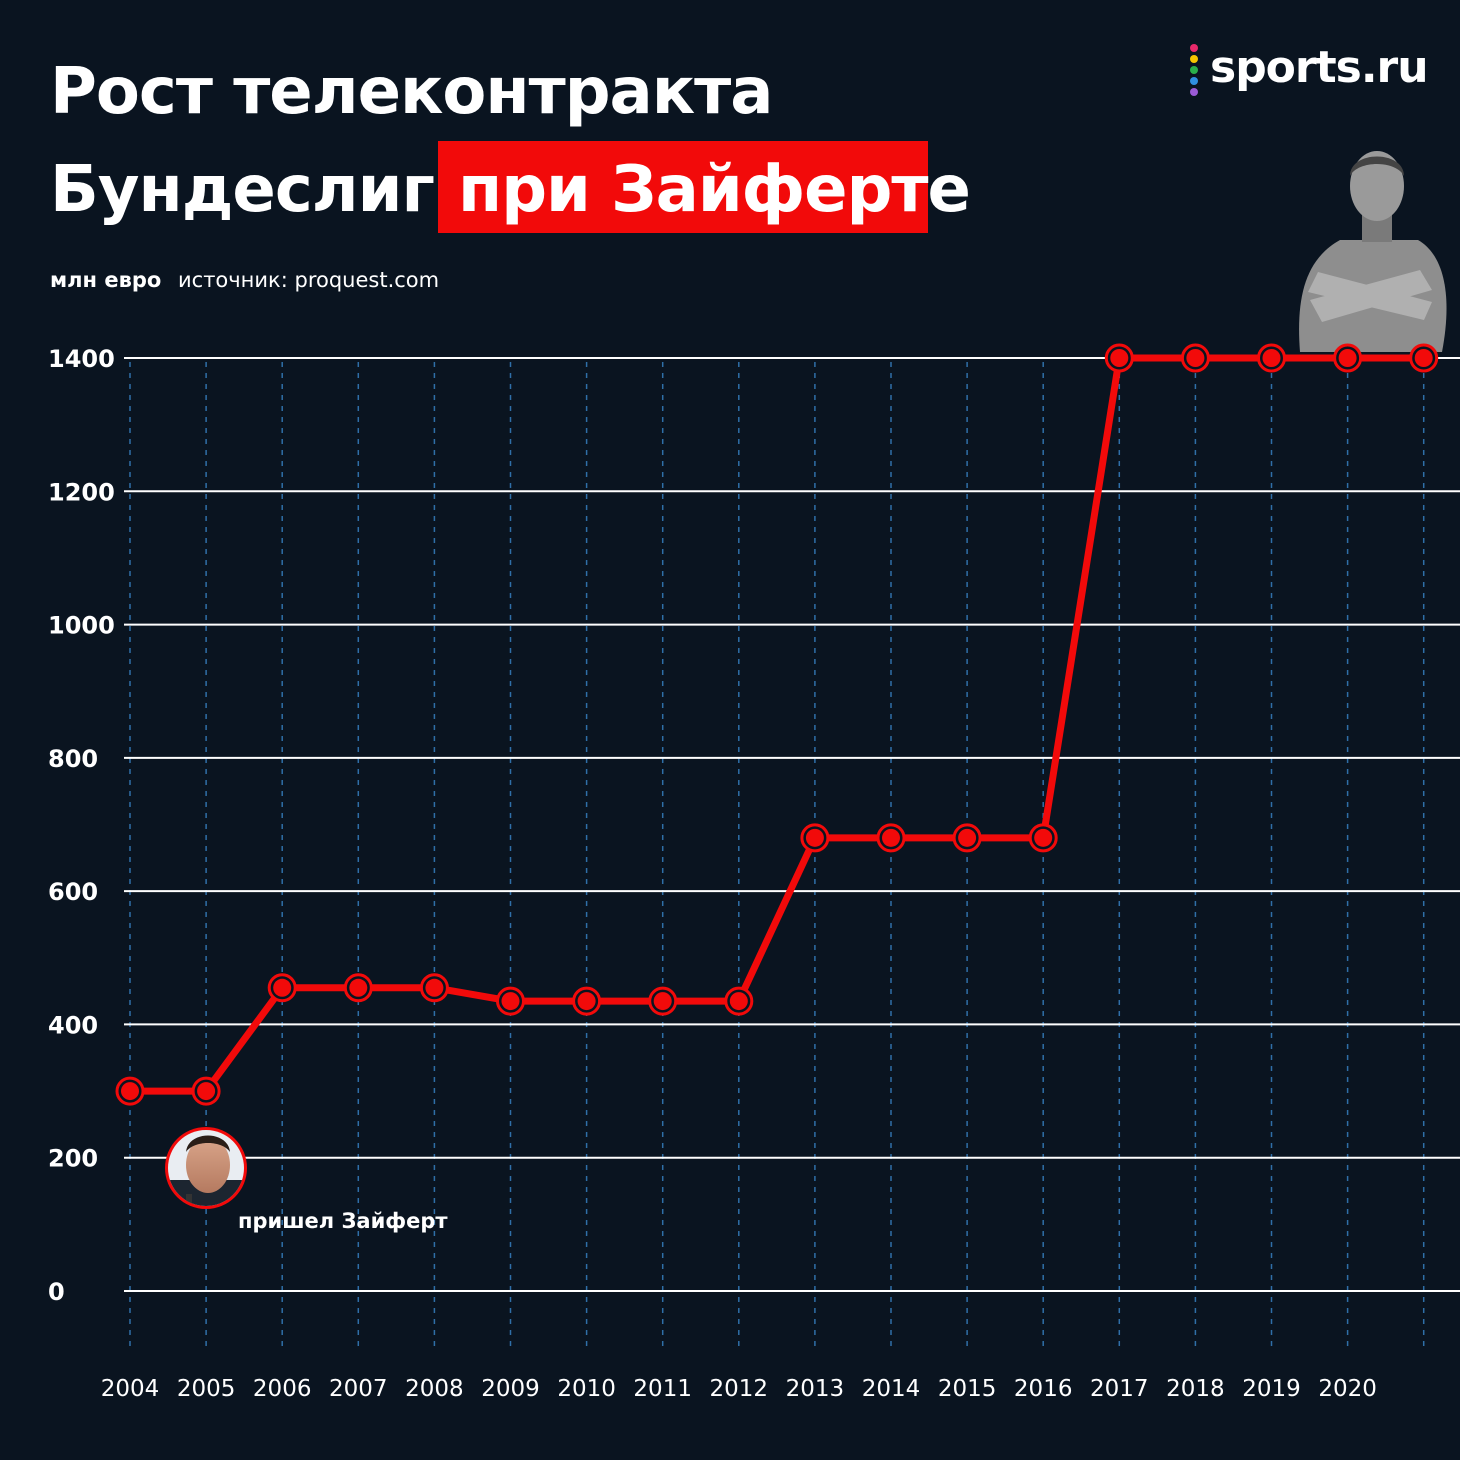 Image resolution: width=1460 pixels, height=1460 pixels. Describe the element at coordinates (73, 1025) in the screenshot. I see `y-tick-label: 400` at that location.